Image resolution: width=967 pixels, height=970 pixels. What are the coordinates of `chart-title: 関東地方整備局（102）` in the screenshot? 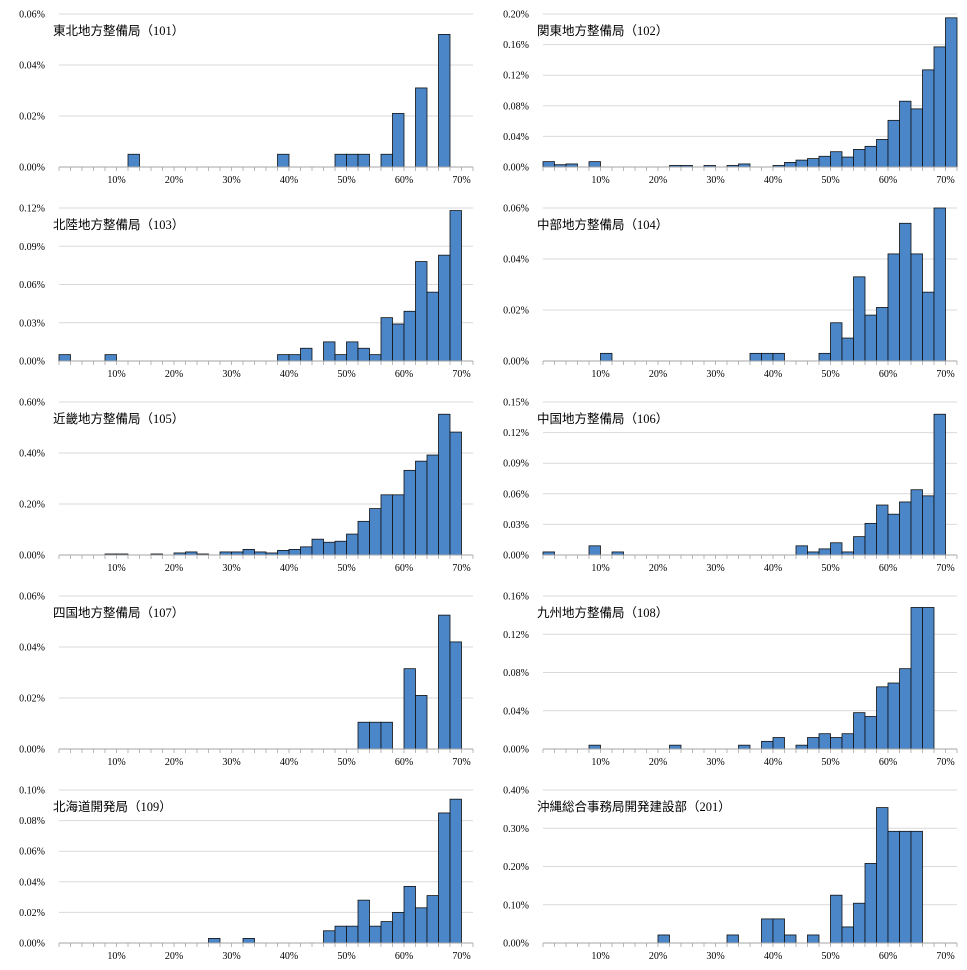 It's located at (603, 31).